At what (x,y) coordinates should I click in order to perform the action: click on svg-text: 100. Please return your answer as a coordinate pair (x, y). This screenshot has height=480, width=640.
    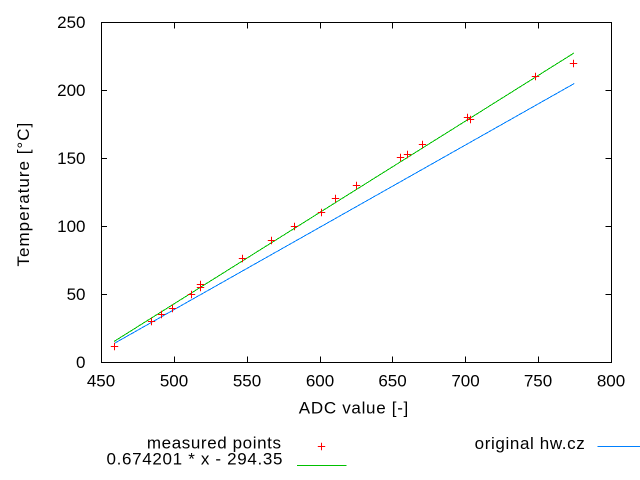
    Looking at the image, I should click on (71, 226).